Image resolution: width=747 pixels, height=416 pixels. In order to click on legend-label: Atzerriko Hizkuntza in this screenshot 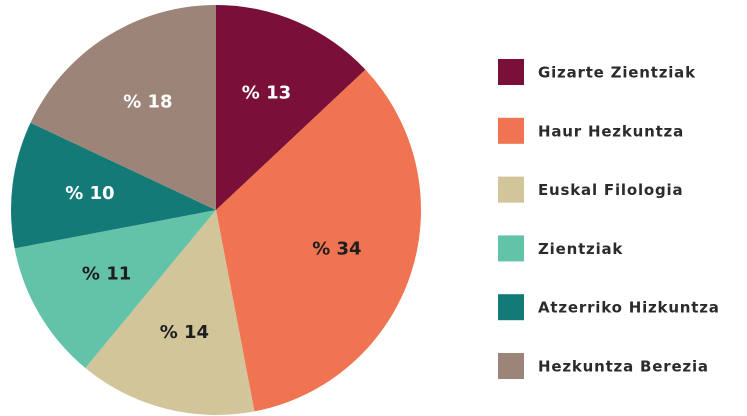, I will do `click(629, 308)`.